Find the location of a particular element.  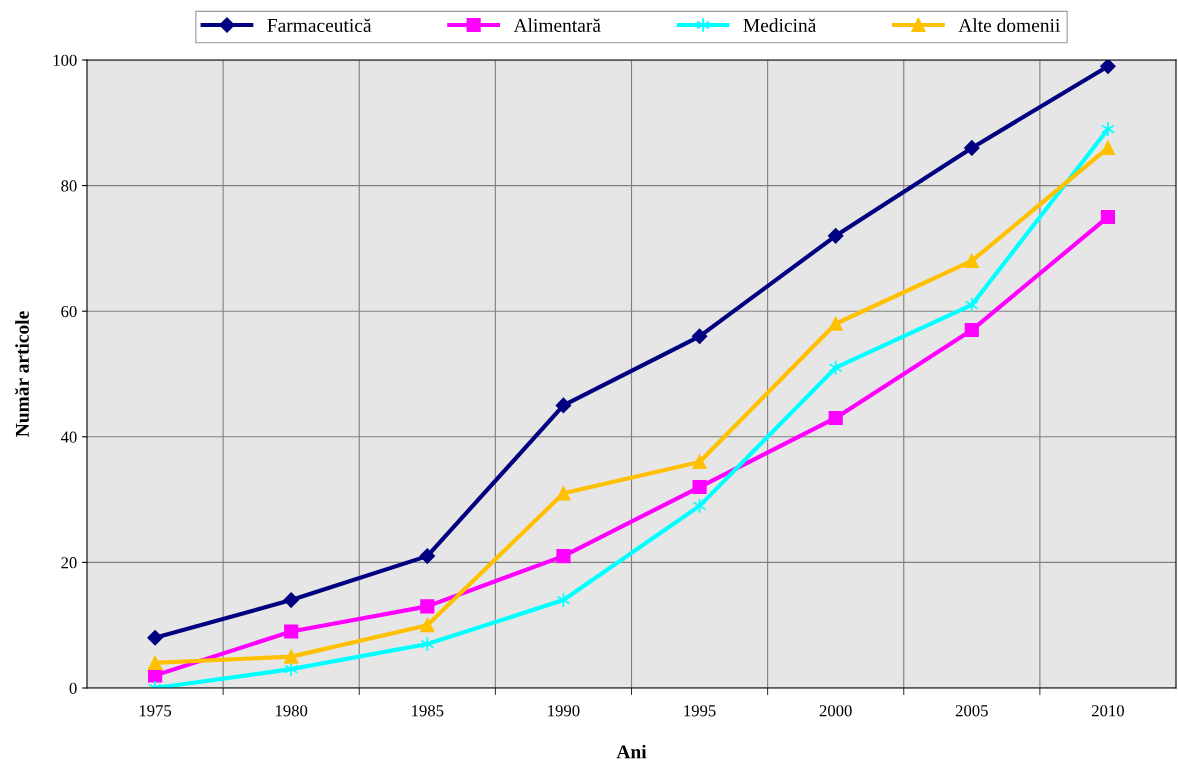

y-tick-label: 60 is located at coordinates (69, 311).